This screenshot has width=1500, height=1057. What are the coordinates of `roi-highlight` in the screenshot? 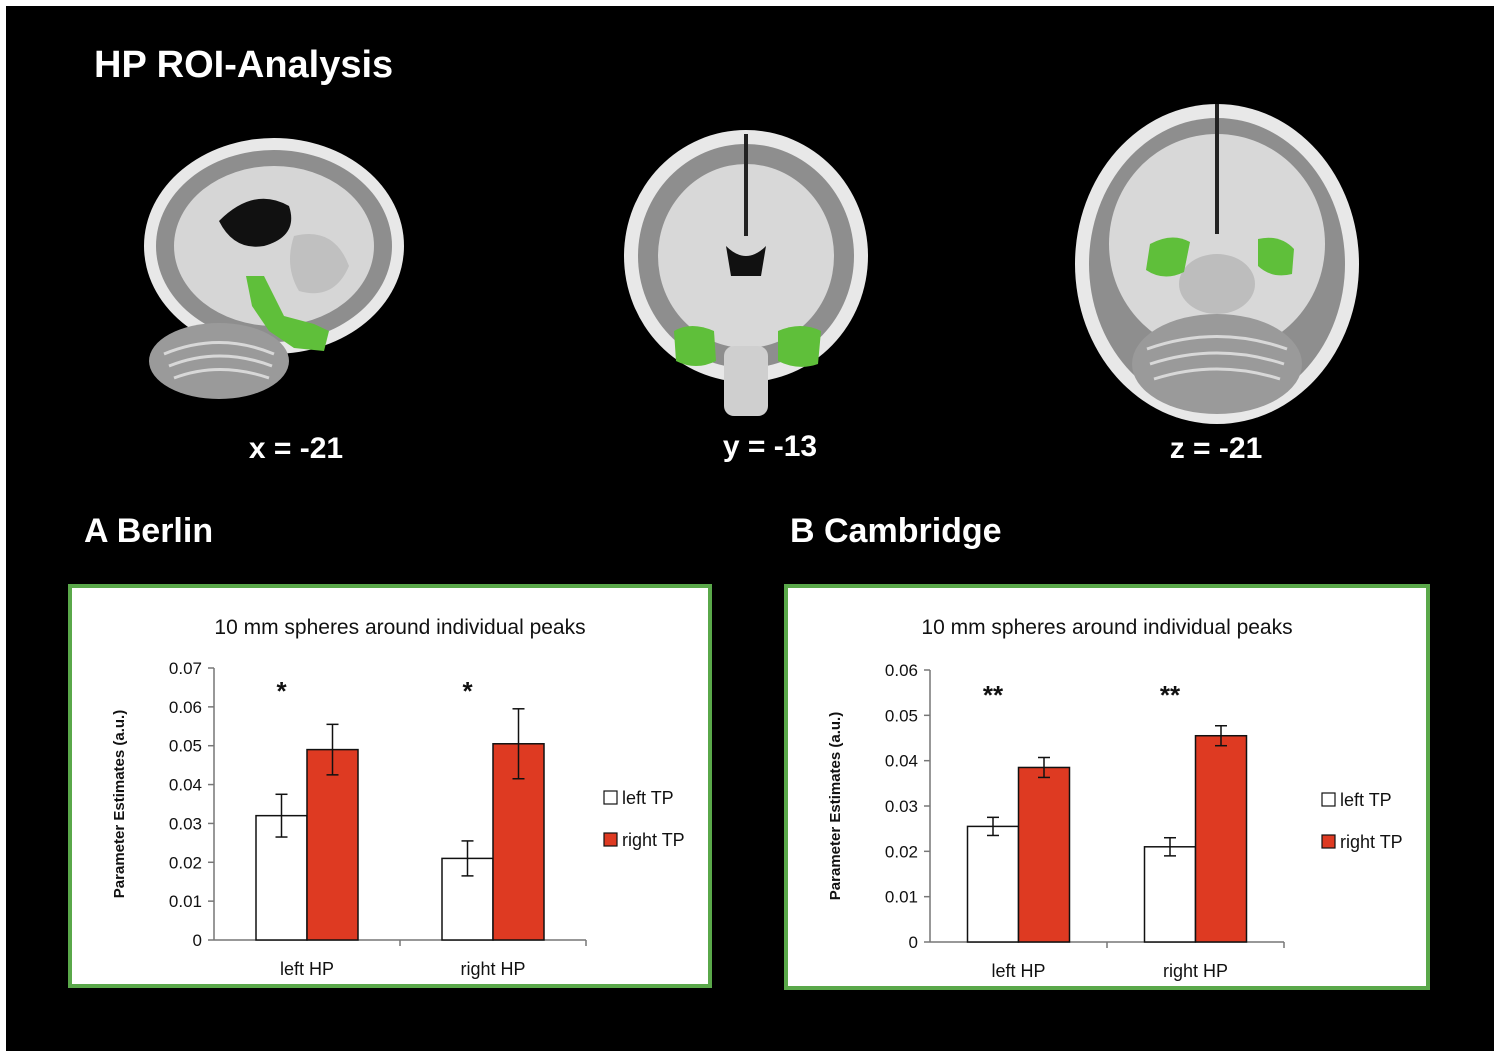 It's located at (287, 313).